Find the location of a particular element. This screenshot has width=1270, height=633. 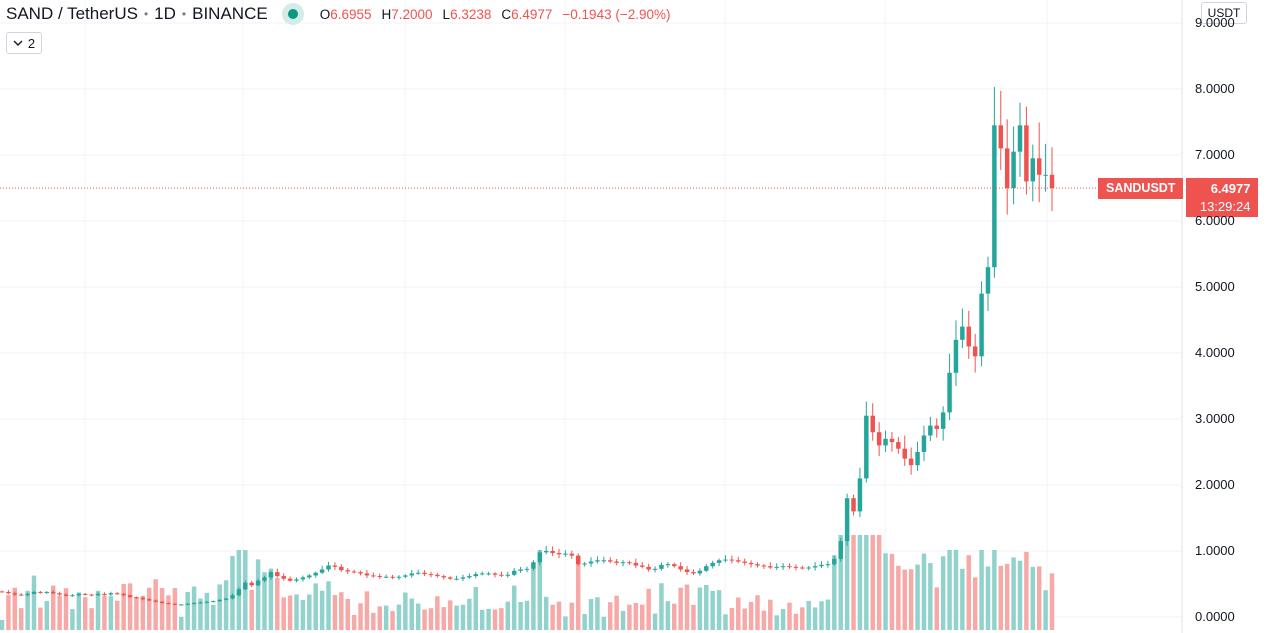

price-axis-tick-label: 7.0000 is located at coordinates (1215, 154).